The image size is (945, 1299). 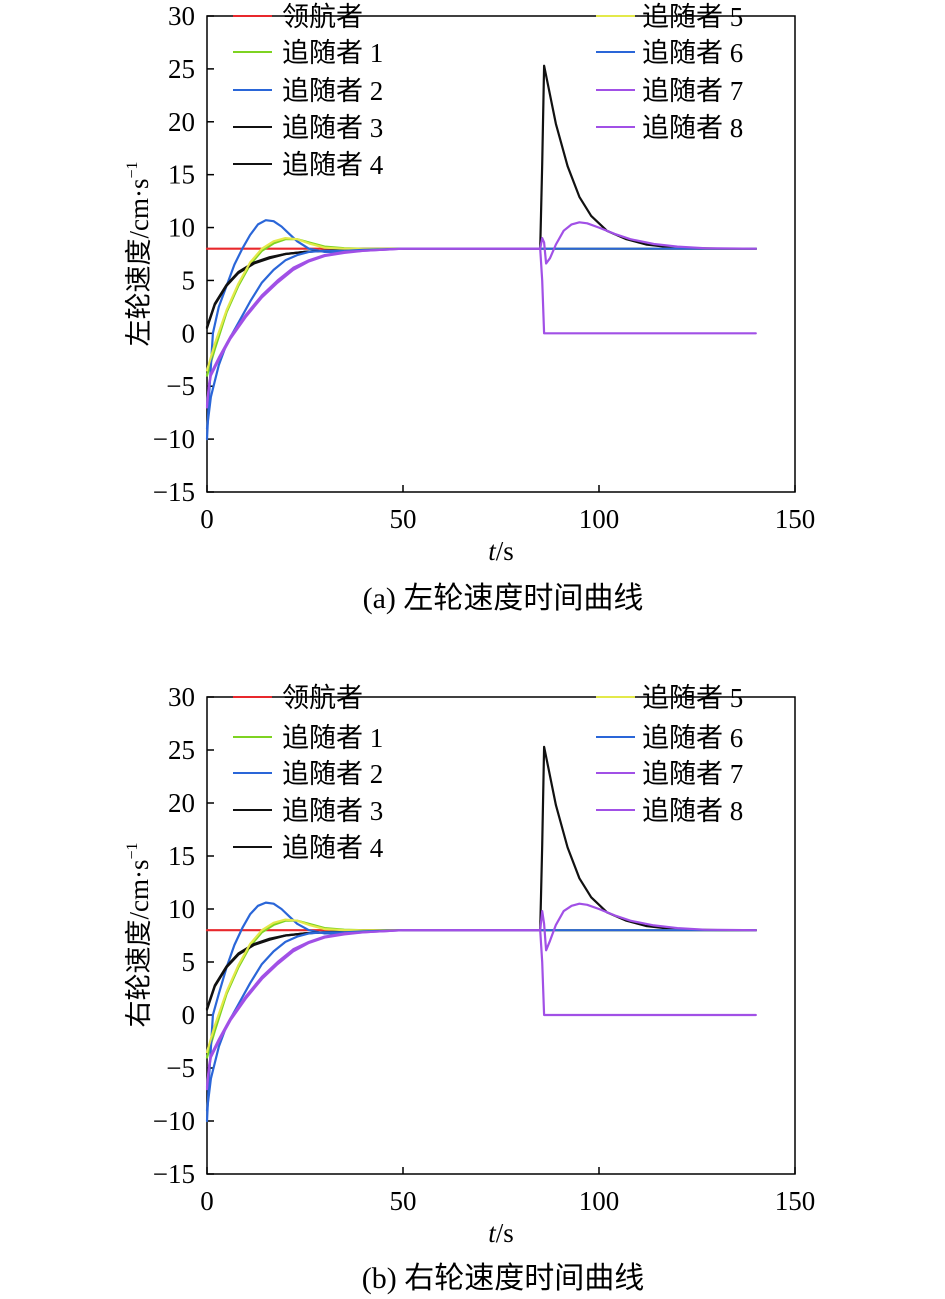 What do you see at coordinates (139, 253) in the screenshot?
I see `y-axis-label-a: 左轮速度/cm·s−1` at bounding box center [139, 253].